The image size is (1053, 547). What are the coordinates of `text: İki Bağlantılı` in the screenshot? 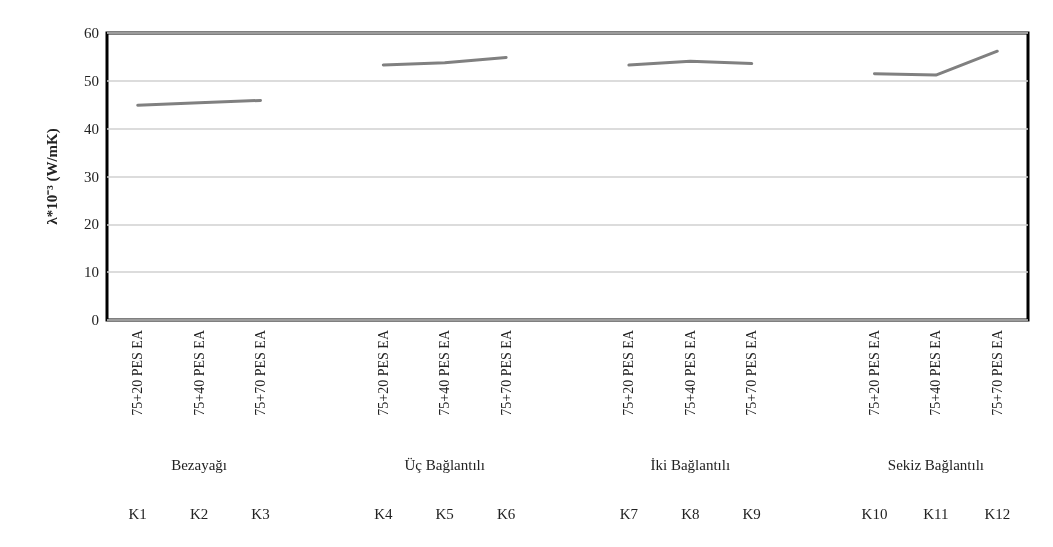 It's located at (690, 465).